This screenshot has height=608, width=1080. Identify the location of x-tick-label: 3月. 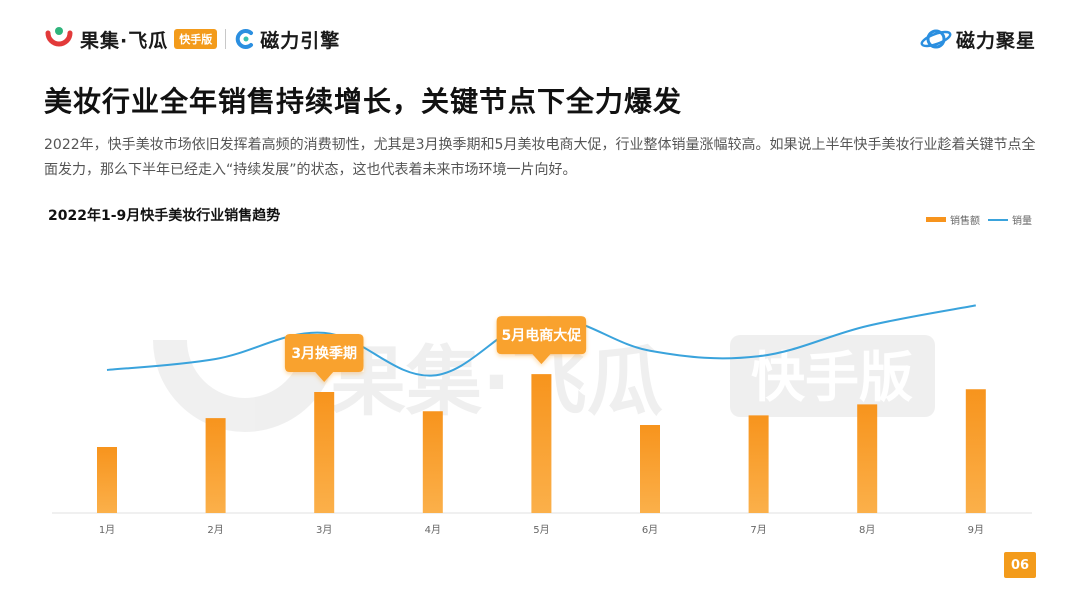
(324, 530).